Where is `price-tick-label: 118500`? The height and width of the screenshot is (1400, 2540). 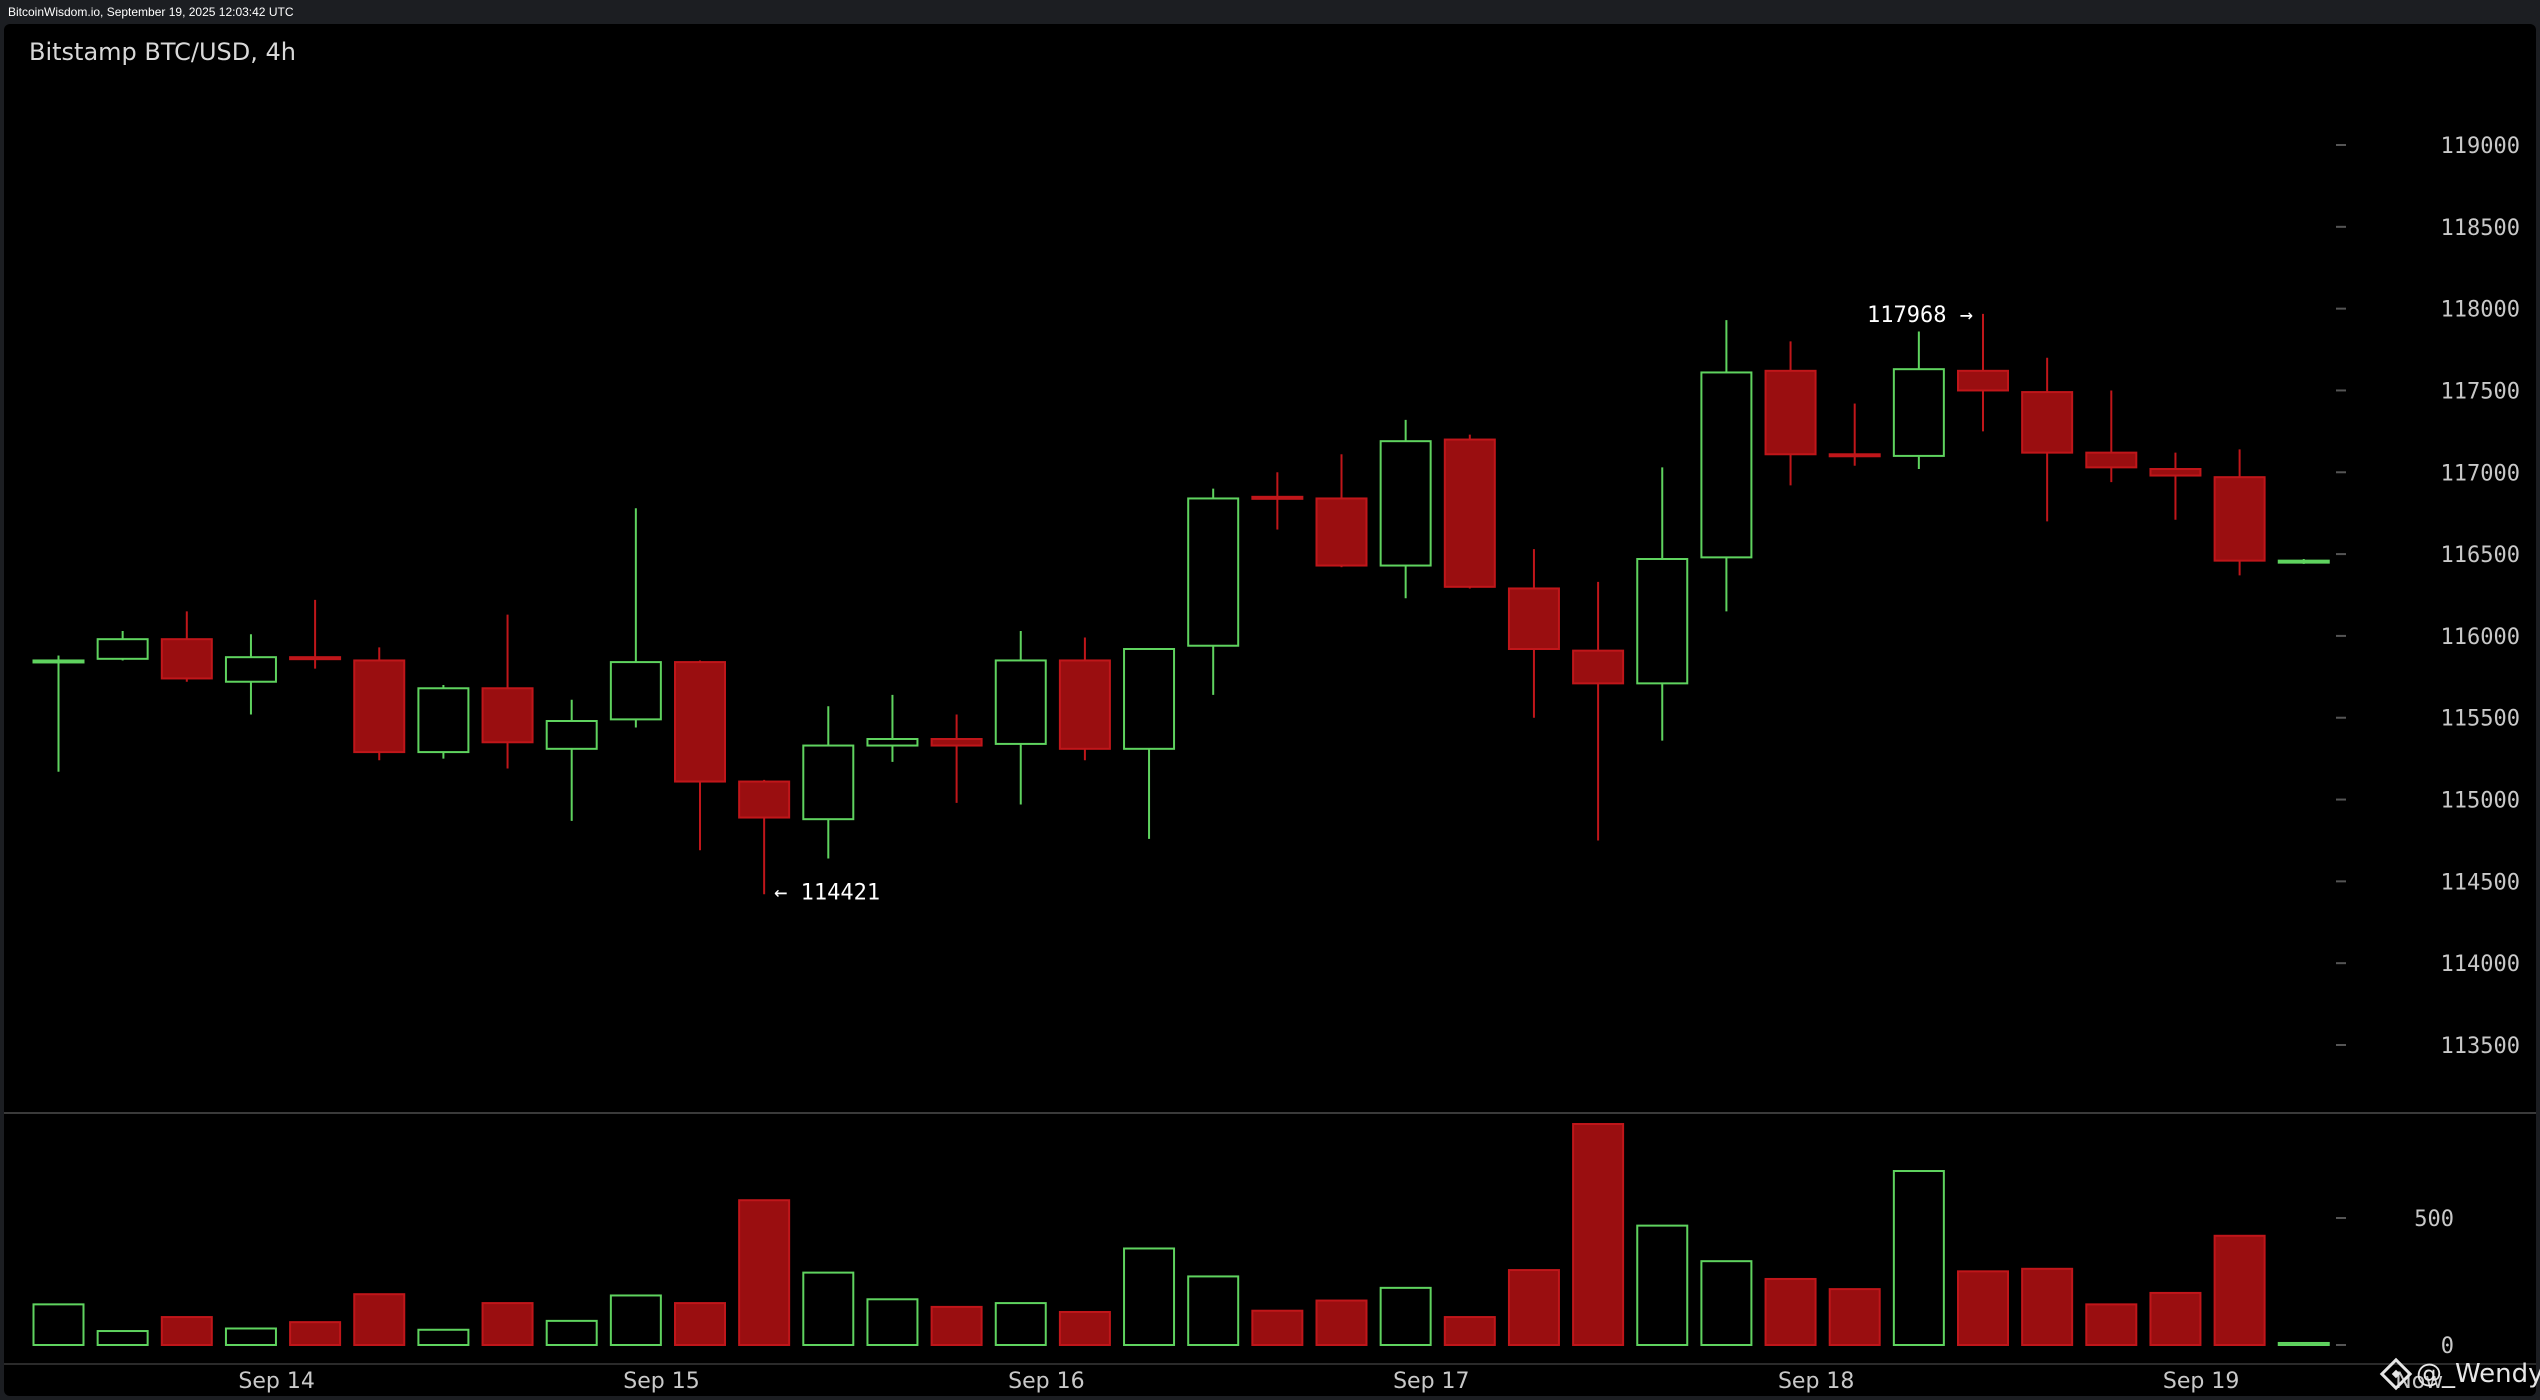
price-tick-label: 118500 is located at coordinates (2480, 228).